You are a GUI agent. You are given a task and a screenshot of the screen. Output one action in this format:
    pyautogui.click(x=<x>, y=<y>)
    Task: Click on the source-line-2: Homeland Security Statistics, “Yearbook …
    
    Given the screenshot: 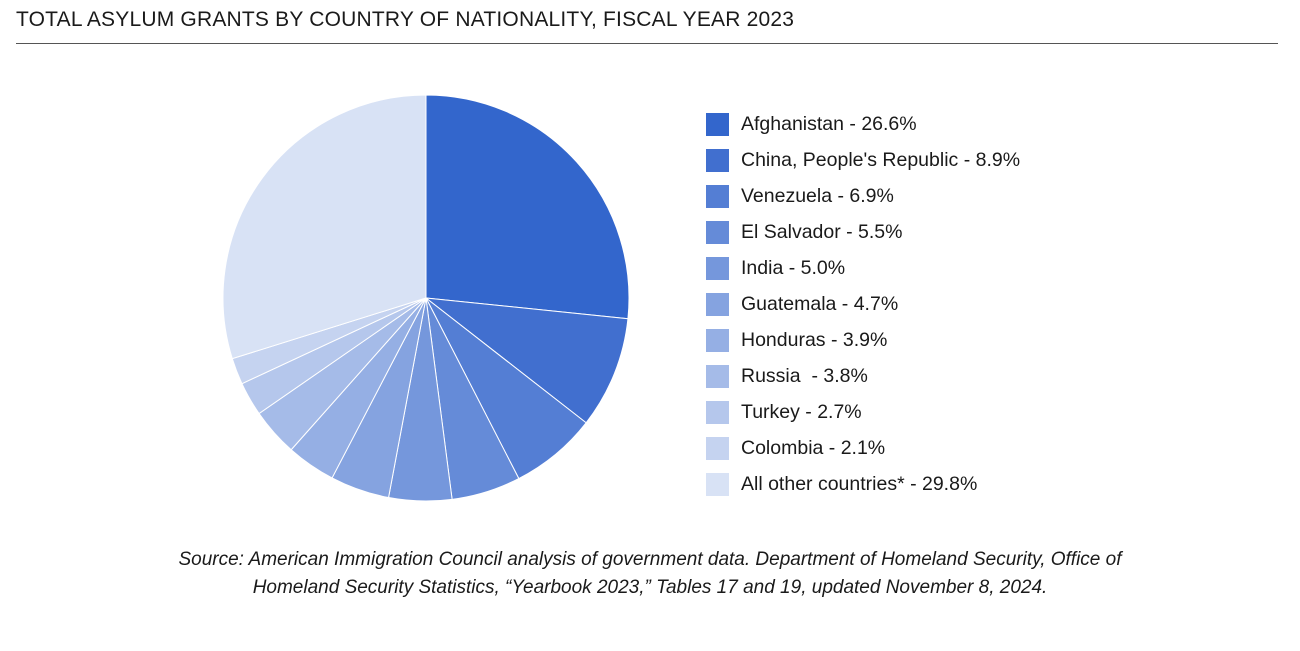 What is the action you would take?
    pyautogui.click(x=650, y=587)
    